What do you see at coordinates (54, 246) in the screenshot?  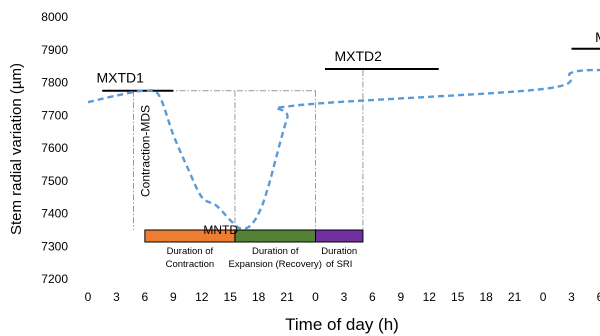 I see `y-tick-label: 7300` at bounding box center [54, 246].